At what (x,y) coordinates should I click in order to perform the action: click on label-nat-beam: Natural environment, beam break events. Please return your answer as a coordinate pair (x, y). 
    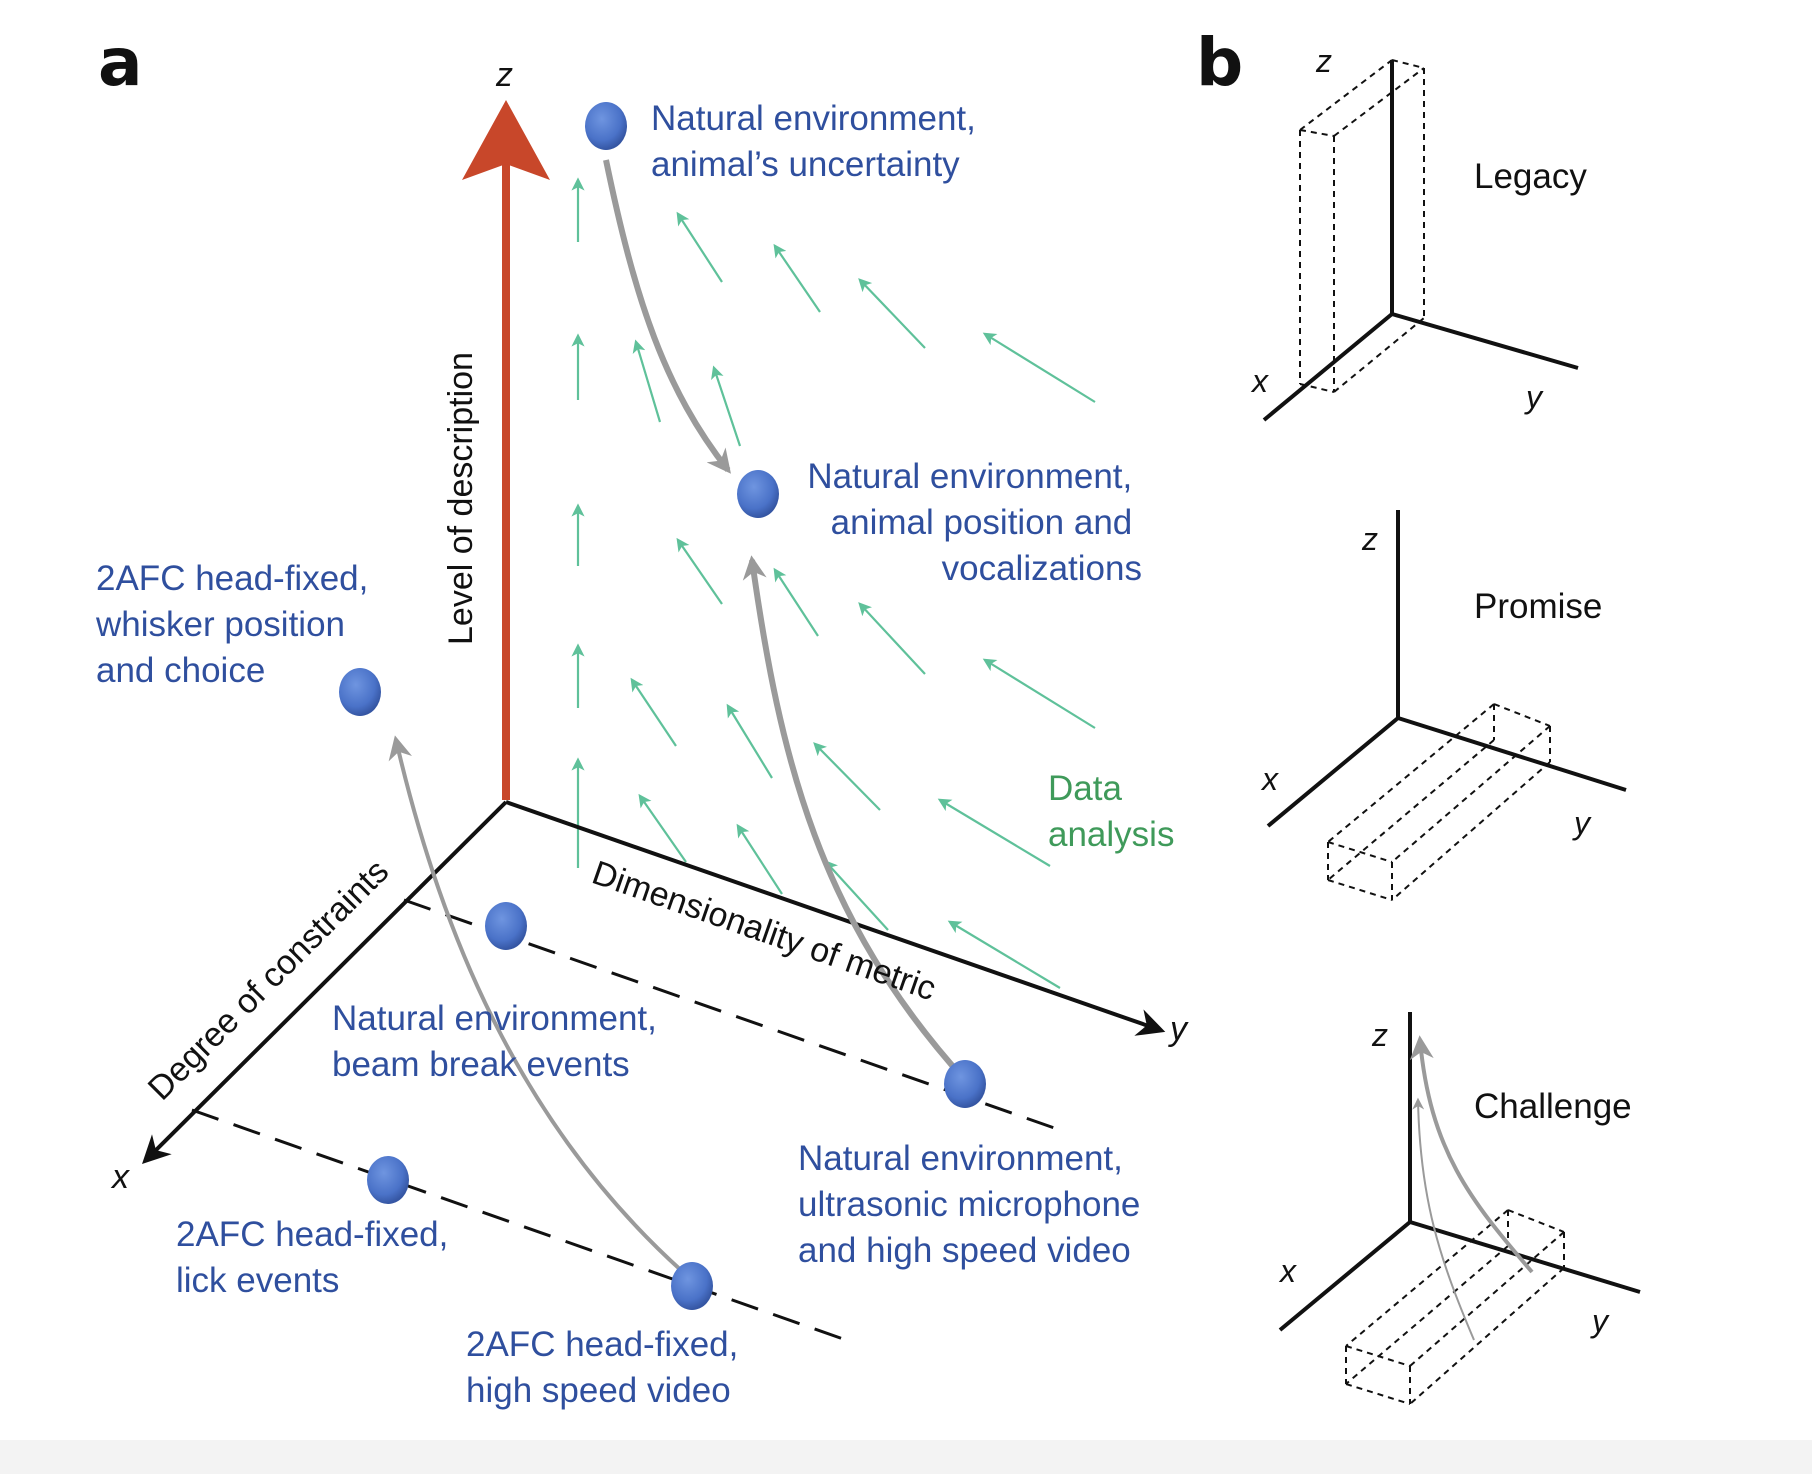
    Looking at the image, I should click on (499, 1041).